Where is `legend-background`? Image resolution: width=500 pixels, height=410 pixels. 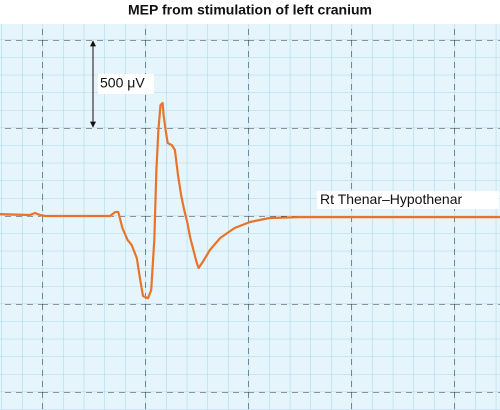
legend-background is located at coordinates (408, 200).